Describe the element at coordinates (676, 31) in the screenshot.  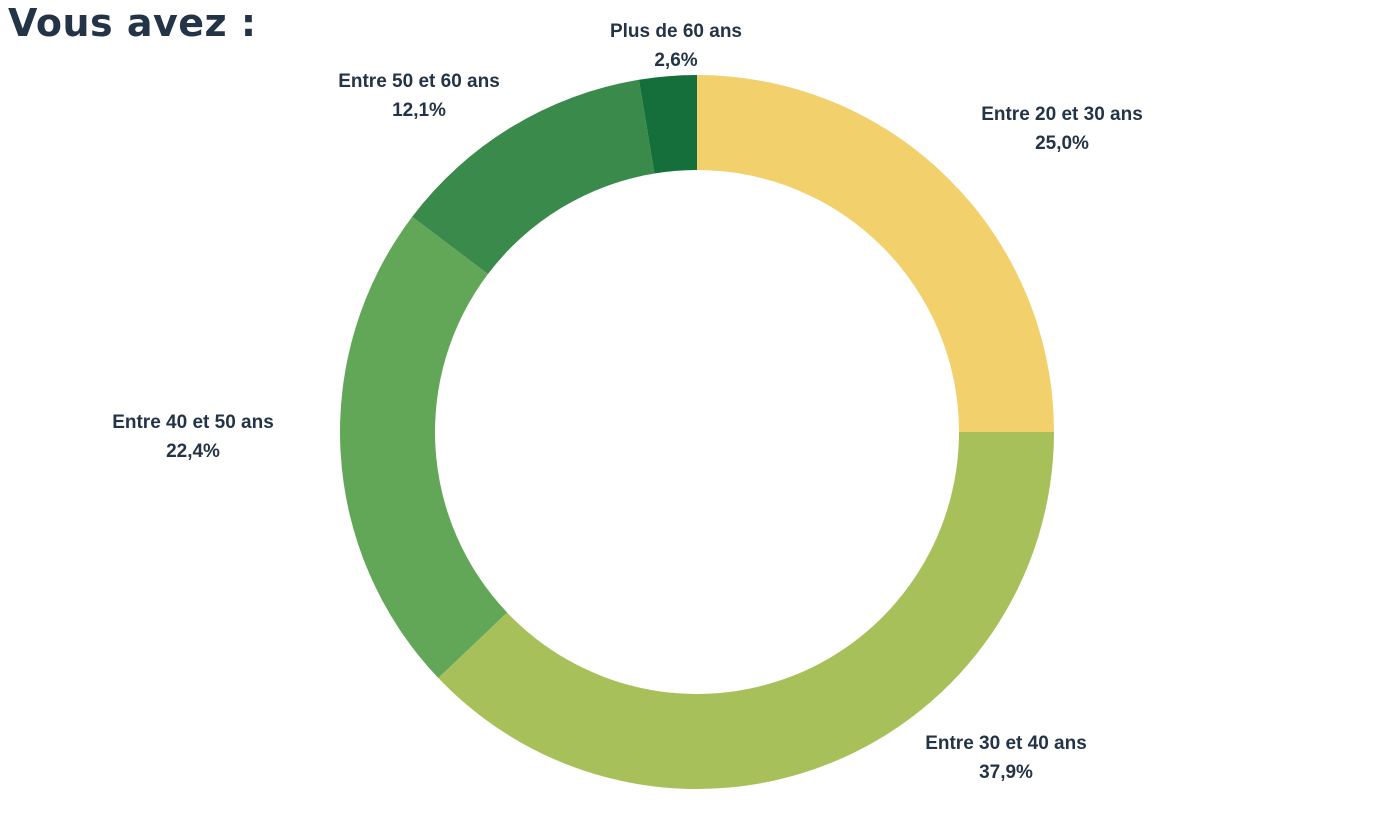
I see `slice-label-5: Plus de 60 ans` at that location.